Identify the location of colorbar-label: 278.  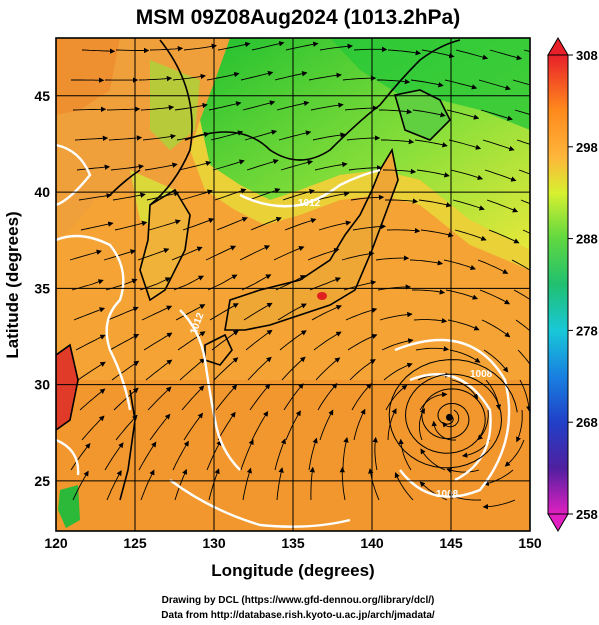
(587, 330).